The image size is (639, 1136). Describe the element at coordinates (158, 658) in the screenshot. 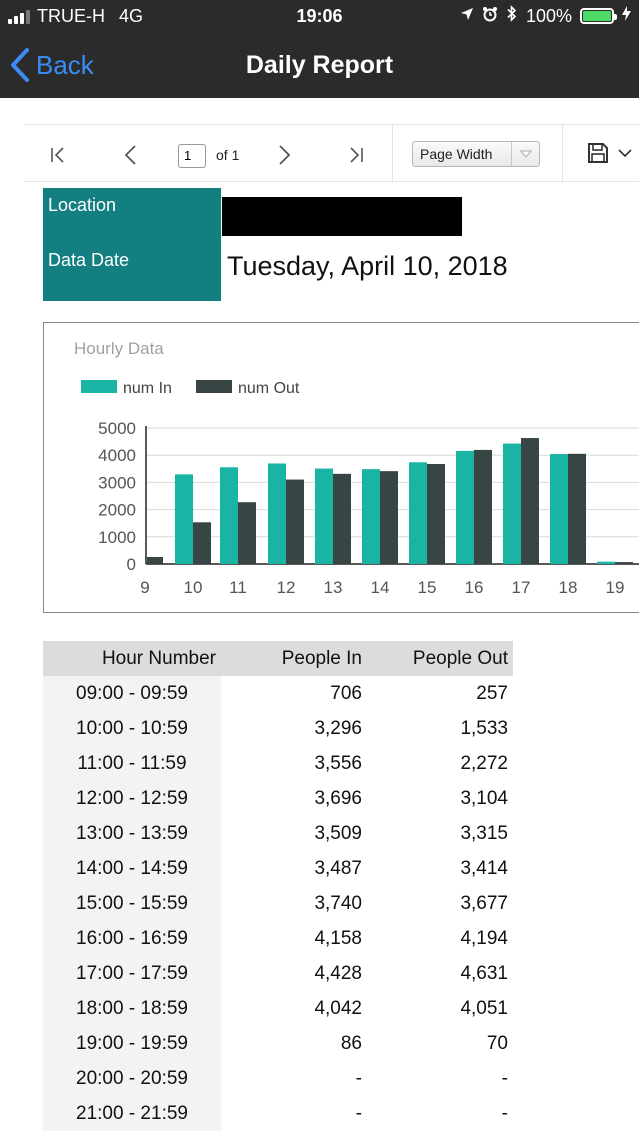

I see `header-hour-number: Hour Number` at that location.